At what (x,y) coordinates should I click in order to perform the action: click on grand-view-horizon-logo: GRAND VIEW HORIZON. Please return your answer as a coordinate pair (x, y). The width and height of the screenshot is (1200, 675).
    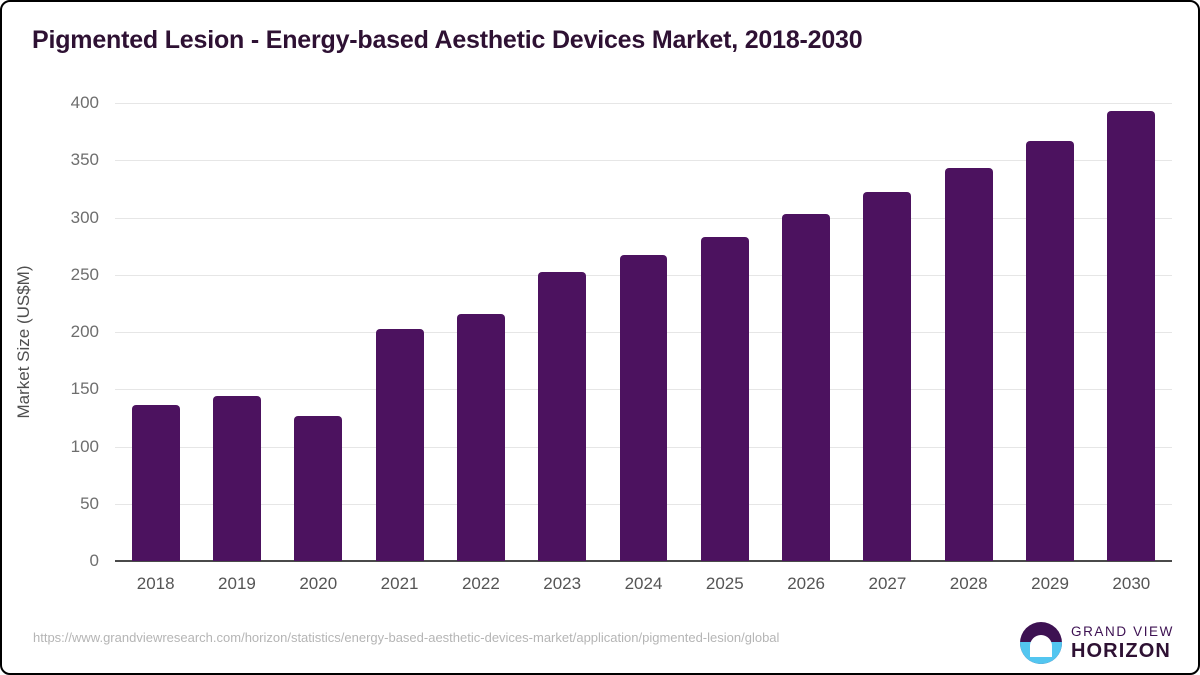
    Looking at the image, I should click on (1096, 643).